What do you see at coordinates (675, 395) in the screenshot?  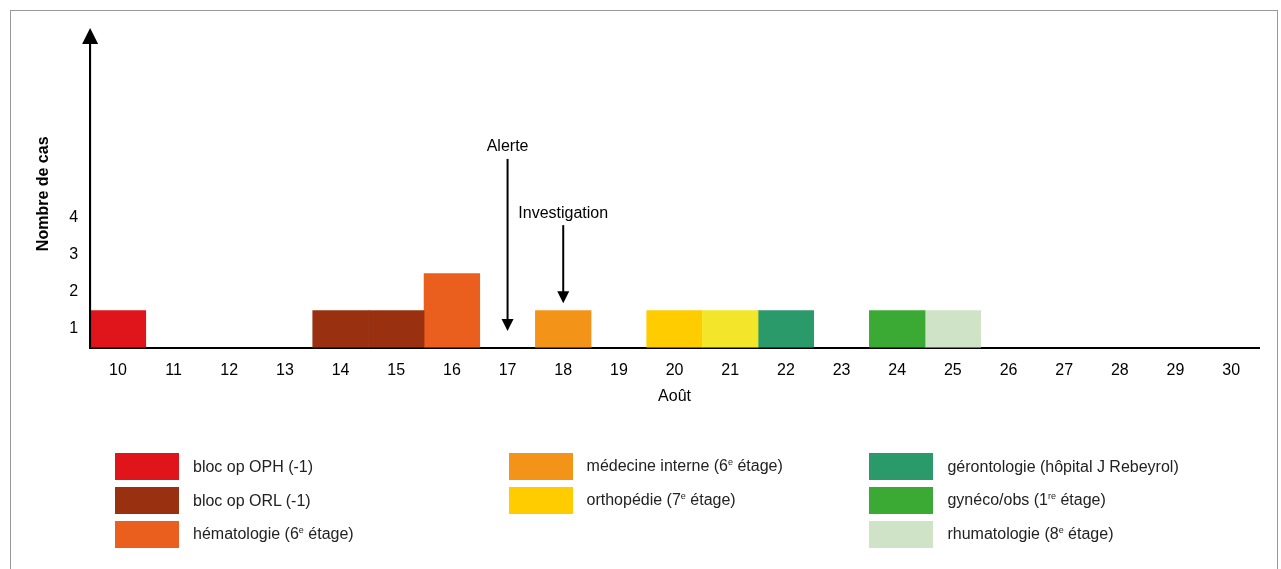 I see `x-axis-title: Août` at bounding box center [675, 395].